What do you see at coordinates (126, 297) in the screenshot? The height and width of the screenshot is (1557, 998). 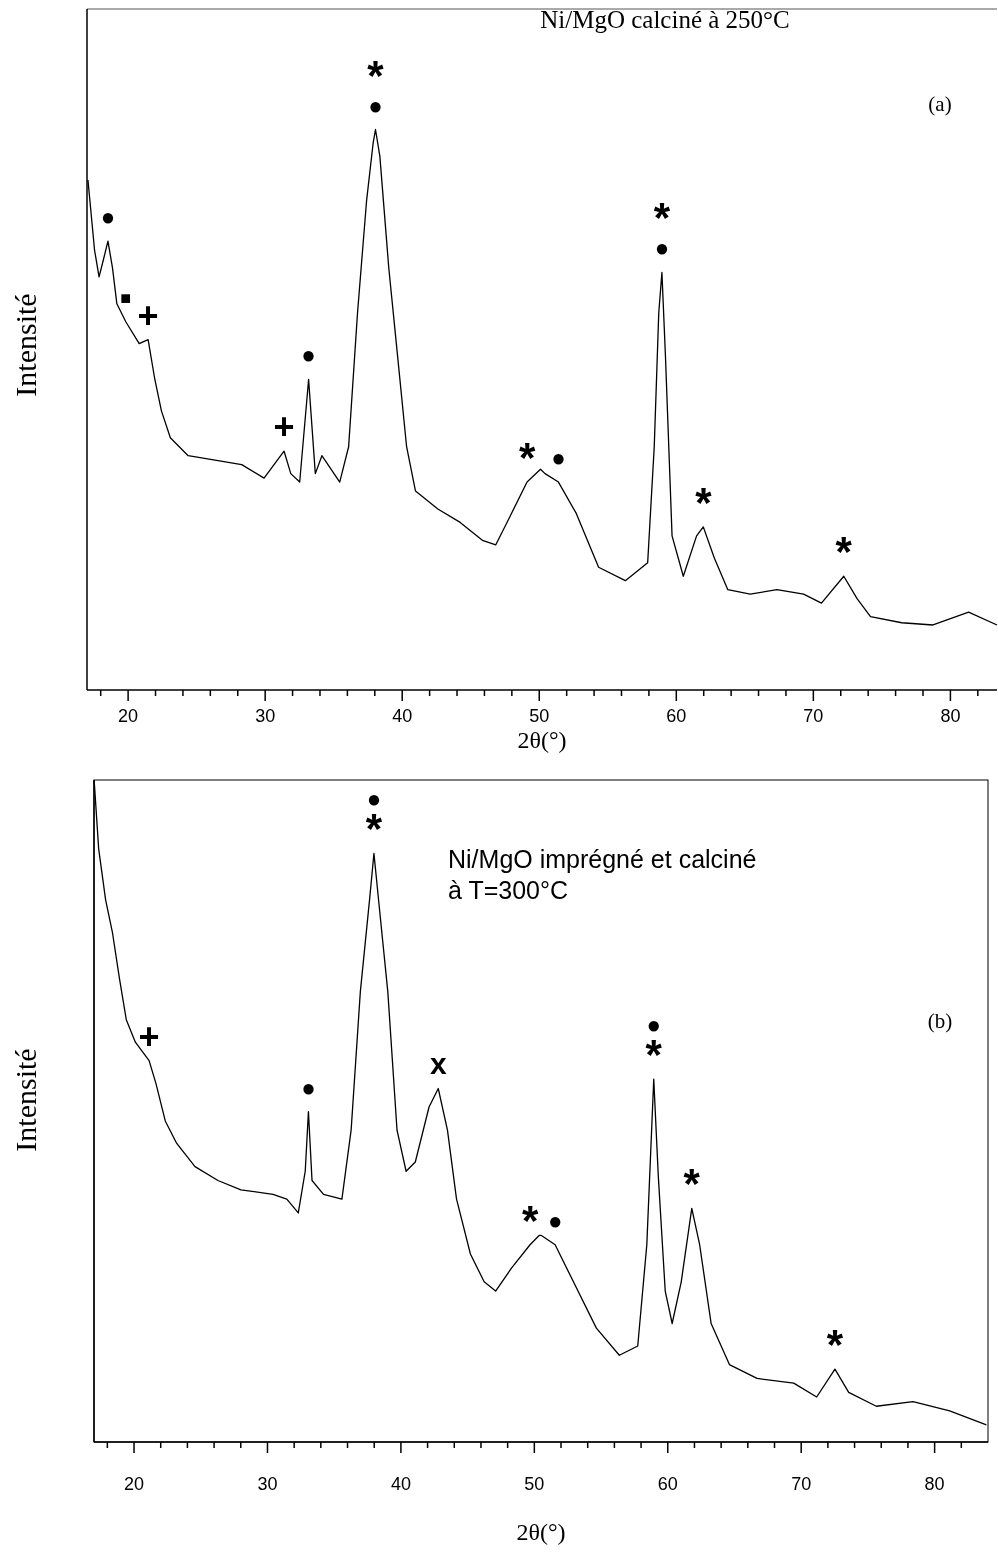 I see `annotation: ■` at bounding box center [126, 297].